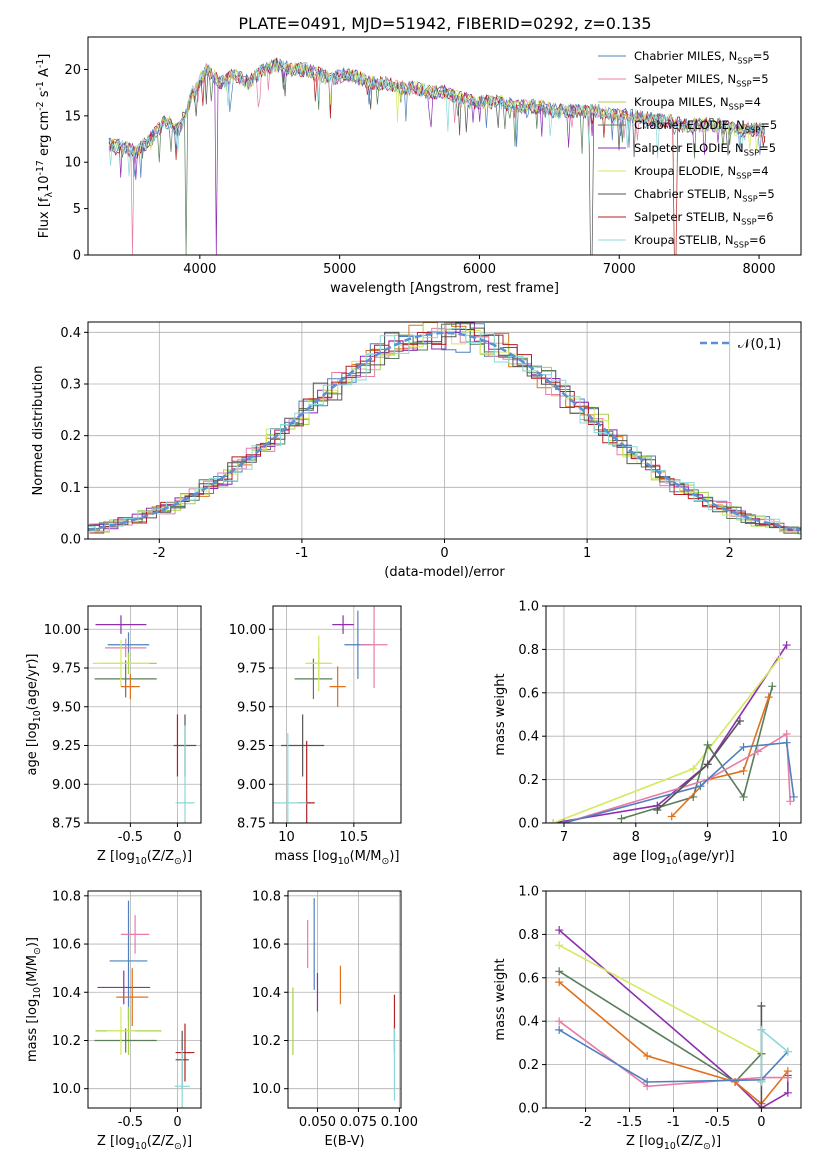  Describe the element at coordinates (40, 85) in the screenshot. I see `label-fragment: -1` at that location.